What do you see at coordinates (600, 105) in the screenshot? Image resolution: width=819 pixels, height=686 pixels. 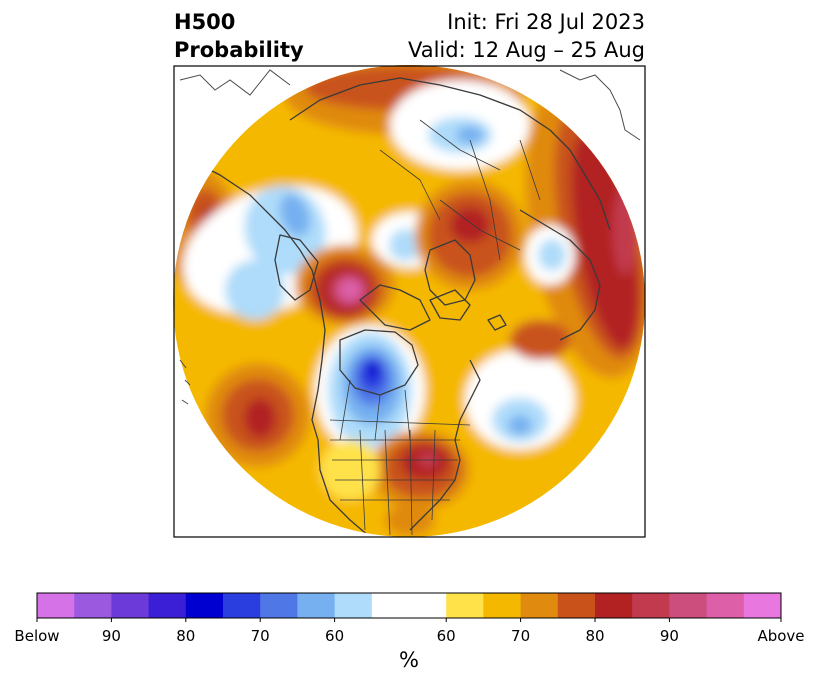 I see `northeast-corner-coast` at bounding box center [600, 105].